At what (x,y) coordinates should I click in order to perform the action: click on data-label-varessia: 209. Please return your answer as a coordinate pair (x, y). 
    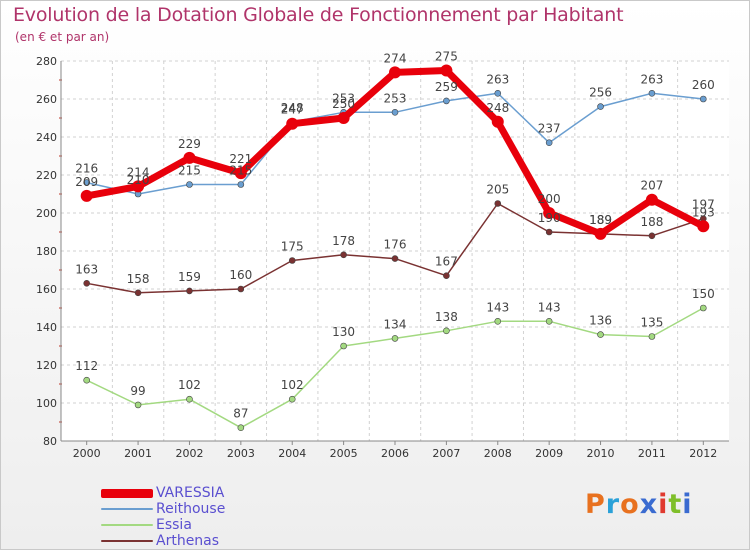
    Looking at the image, I should click on (86, 182).